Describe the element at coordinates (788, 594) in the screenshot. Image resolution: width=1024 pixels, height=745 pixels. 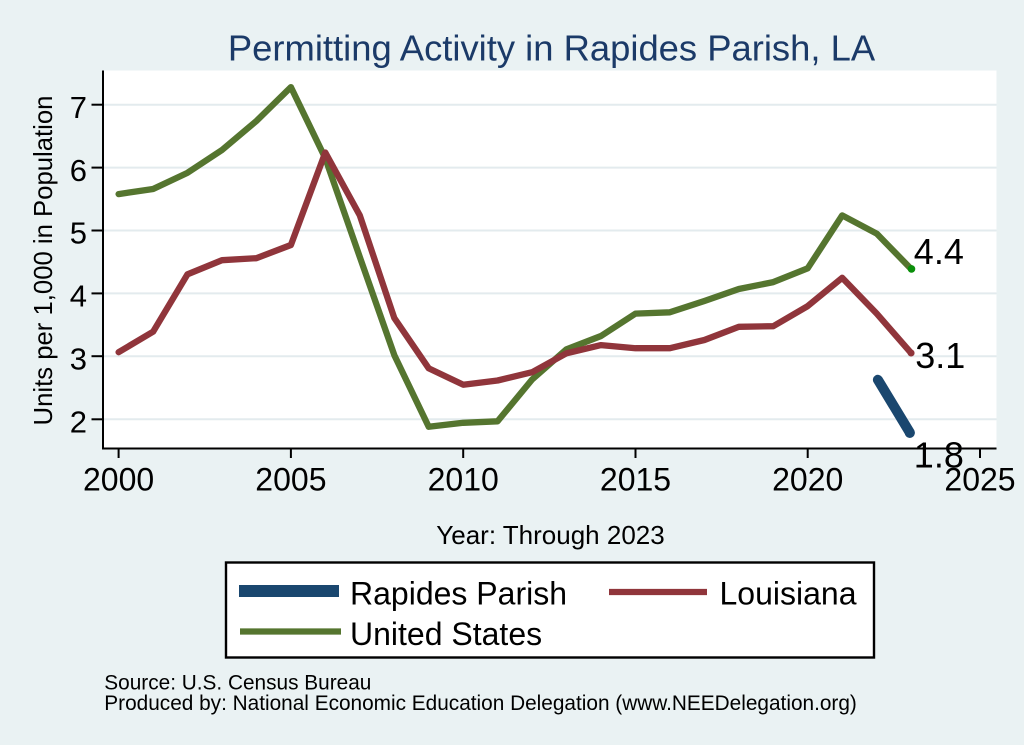
I see `svg-text: Louisiana` at that location.